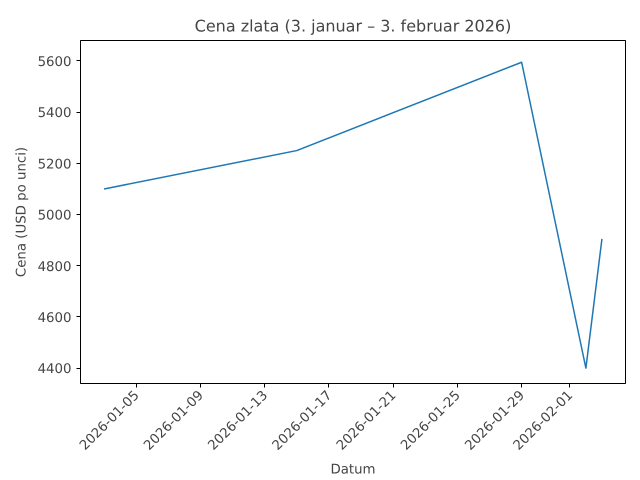  I want to click on x-axis-title: Datum, so click(353, 470).